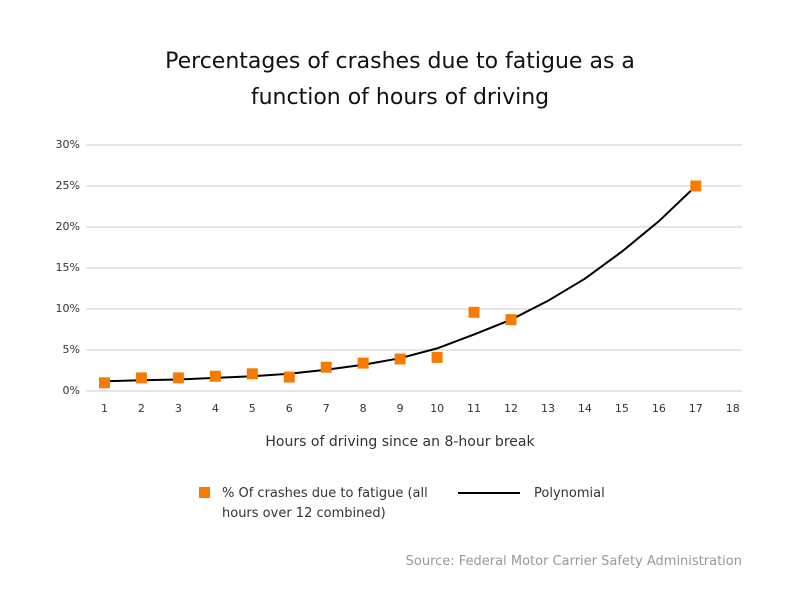 Image resolution: width=800 pixels, height=612 pixels. What do you see at coordinates (68, 144) in the screenshot?
I see `y-tick-label: 30%` at bounding box center [68, 144].